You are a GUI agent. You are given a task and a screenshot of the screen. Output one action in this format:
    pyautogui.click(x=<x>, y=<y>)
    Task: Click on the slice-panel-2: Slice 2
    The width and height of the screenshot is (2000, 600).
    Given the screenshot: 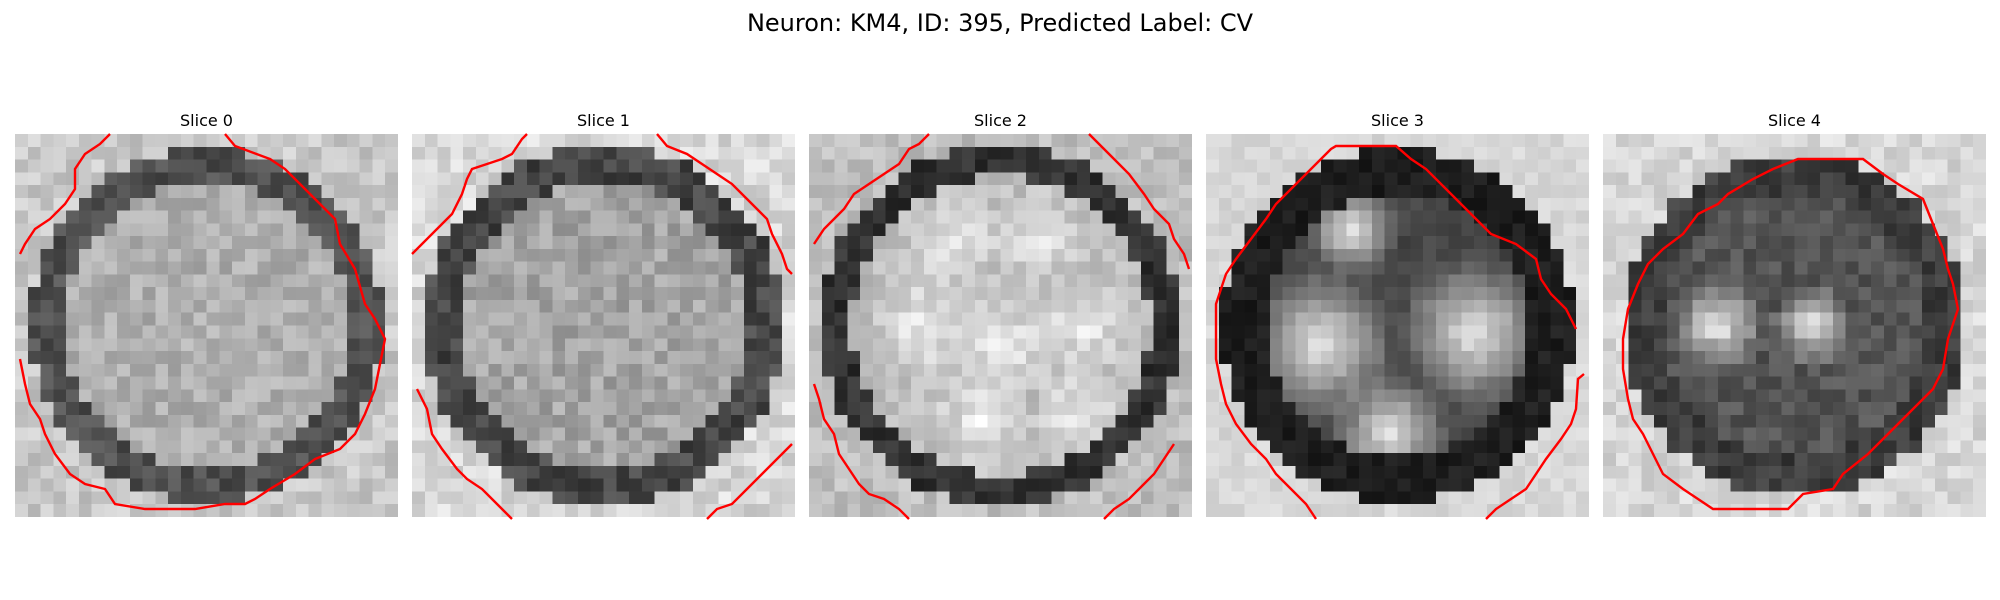 What is the action you would take?
    pyautogui.click(x=1000, y=315)
    